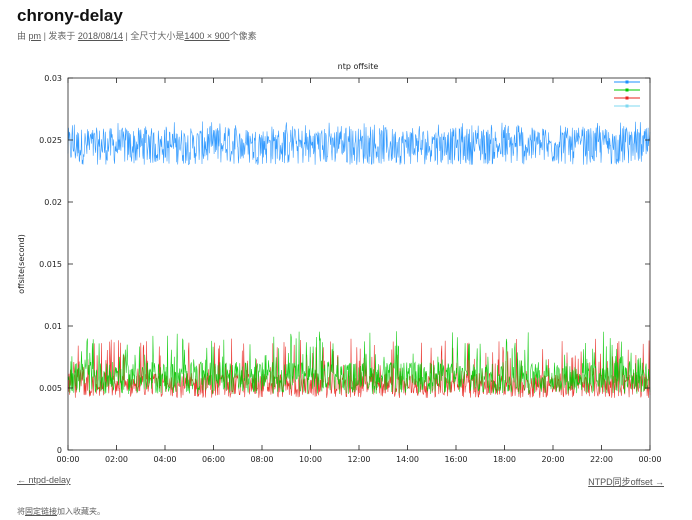 The width and height of the screenshot is (692, 520). Describe the element at coordinates (627, 98) in the screenshot. I see `legend-marker-red` at that location.